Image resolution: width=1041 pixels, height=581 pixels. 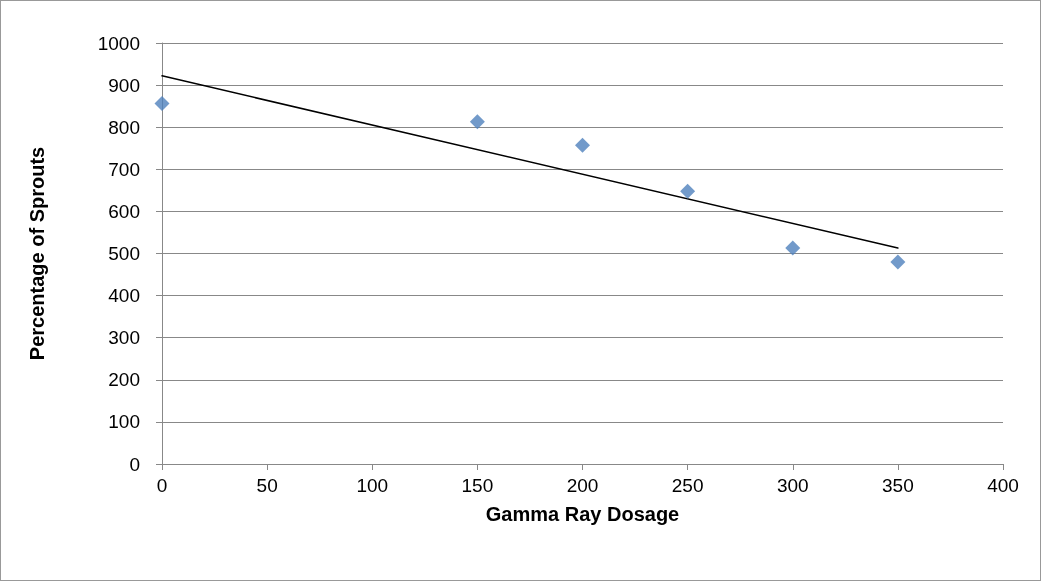 What do you see at coordinates (124, 85) in the screenshot?
I see `y-tick-label: 900` at bounding box center [124, 85].